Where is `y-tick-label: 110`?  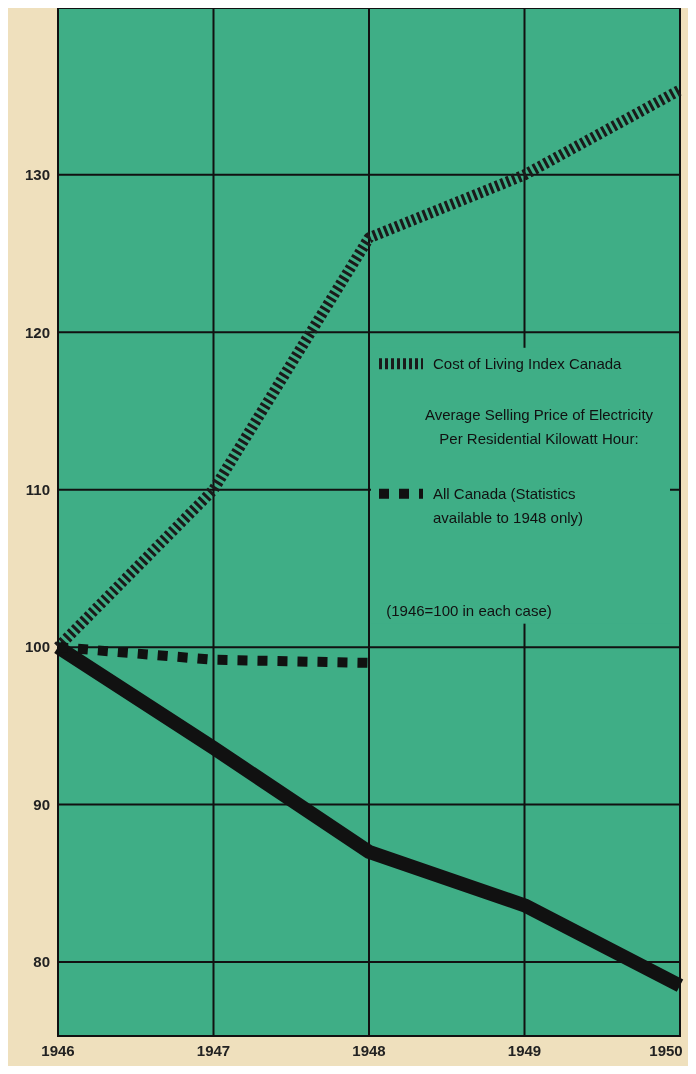
y-tick-label: 110 is located at coordinates (37, 489).